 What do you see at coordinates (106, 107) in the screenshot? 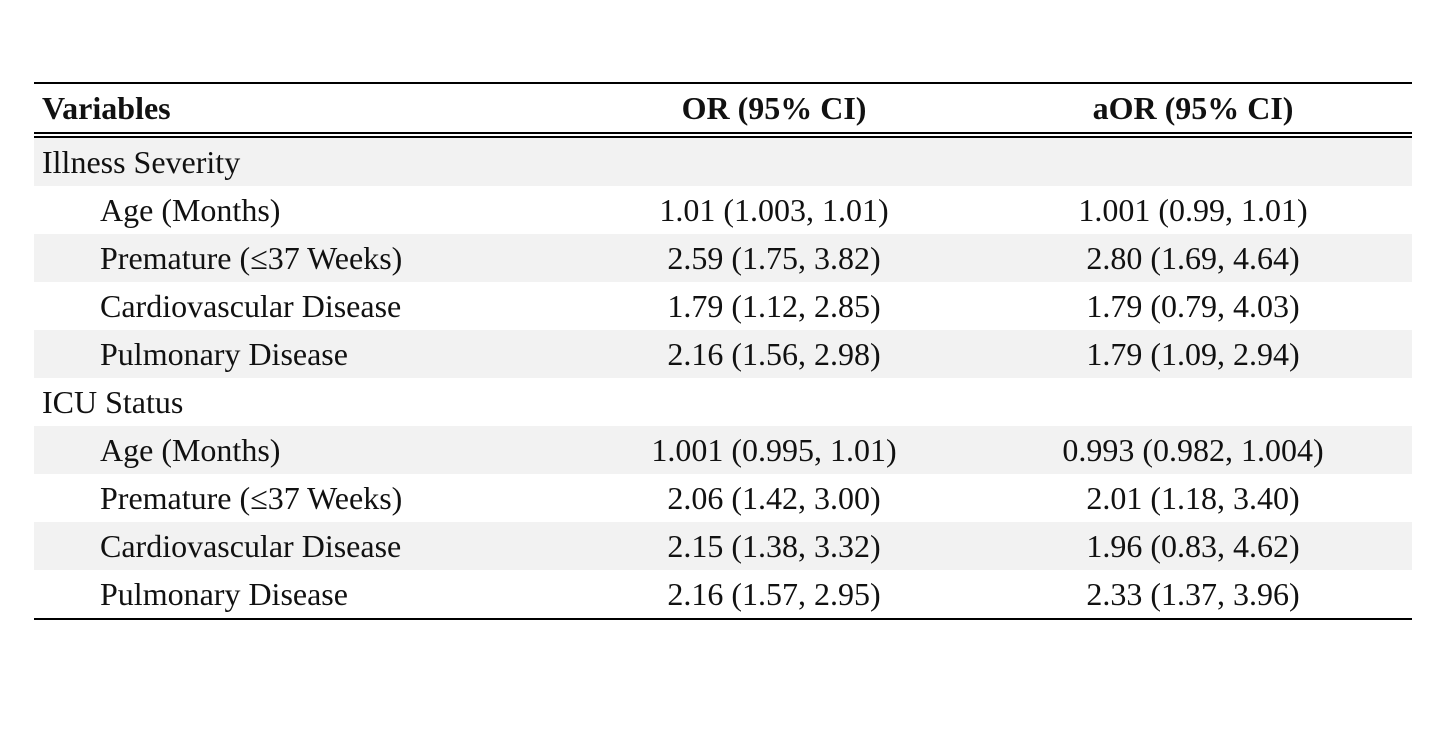
I see `header-variables: Variables` at bounding box center [106, 107].